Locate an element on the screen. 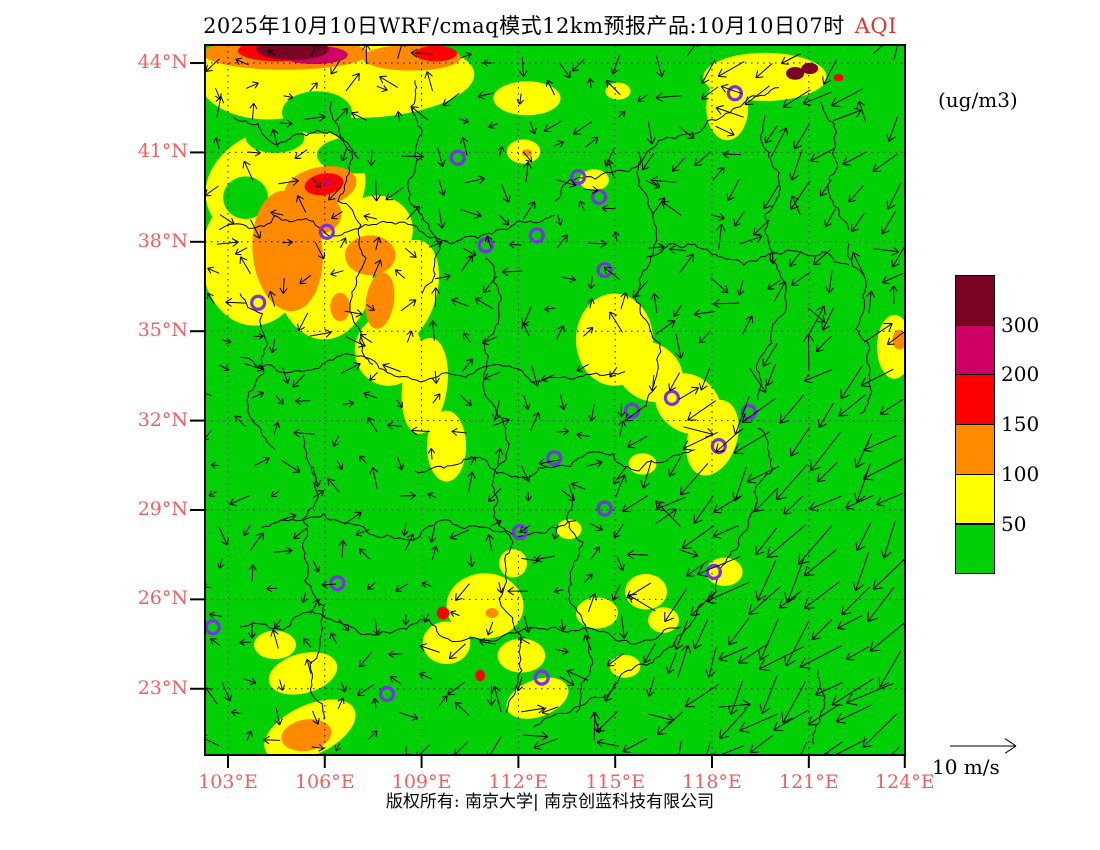  legend-value: 100 is located at coordinates (1020, 473).